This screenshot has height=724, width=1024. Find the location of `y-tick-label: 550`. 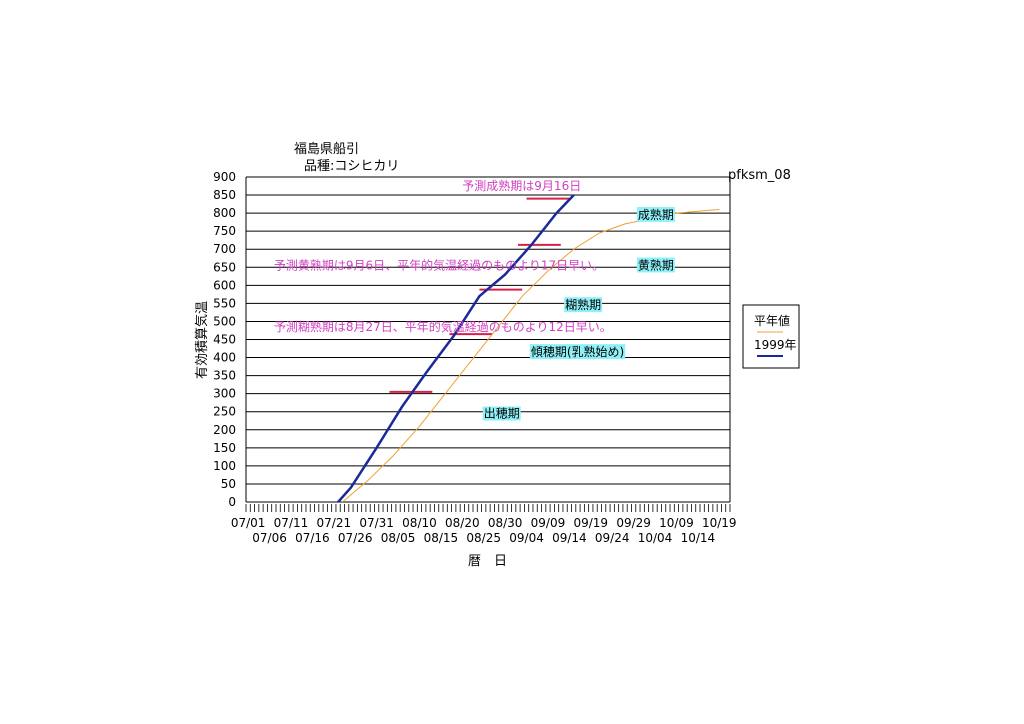

y-tick-label: 550 is located at coordinates (224, 303).